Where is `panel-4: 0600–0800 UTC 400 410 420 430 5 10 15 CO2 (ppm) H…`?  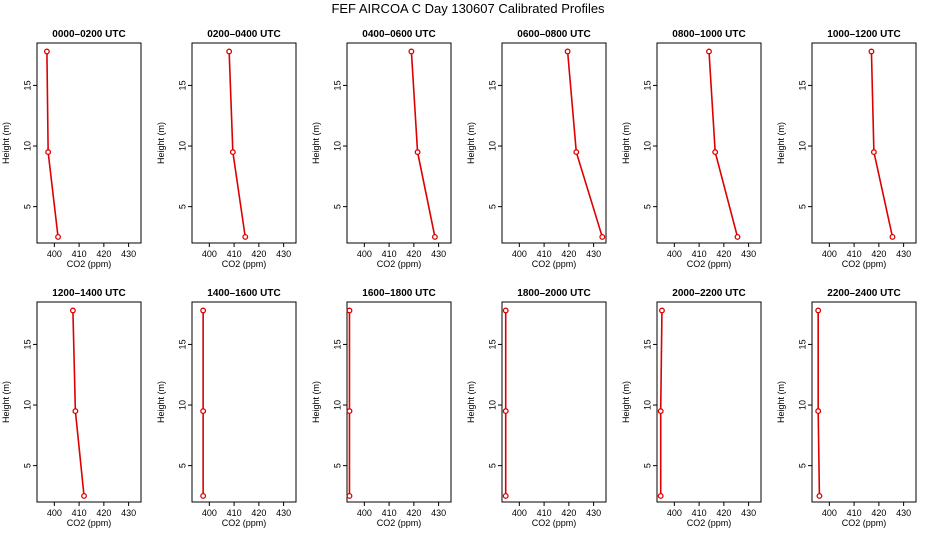
panel-4: 0600–0800 UTC 400 410 420 430 5 10 15 CO2 (ppm) H… is located at coordinates (536, 149).